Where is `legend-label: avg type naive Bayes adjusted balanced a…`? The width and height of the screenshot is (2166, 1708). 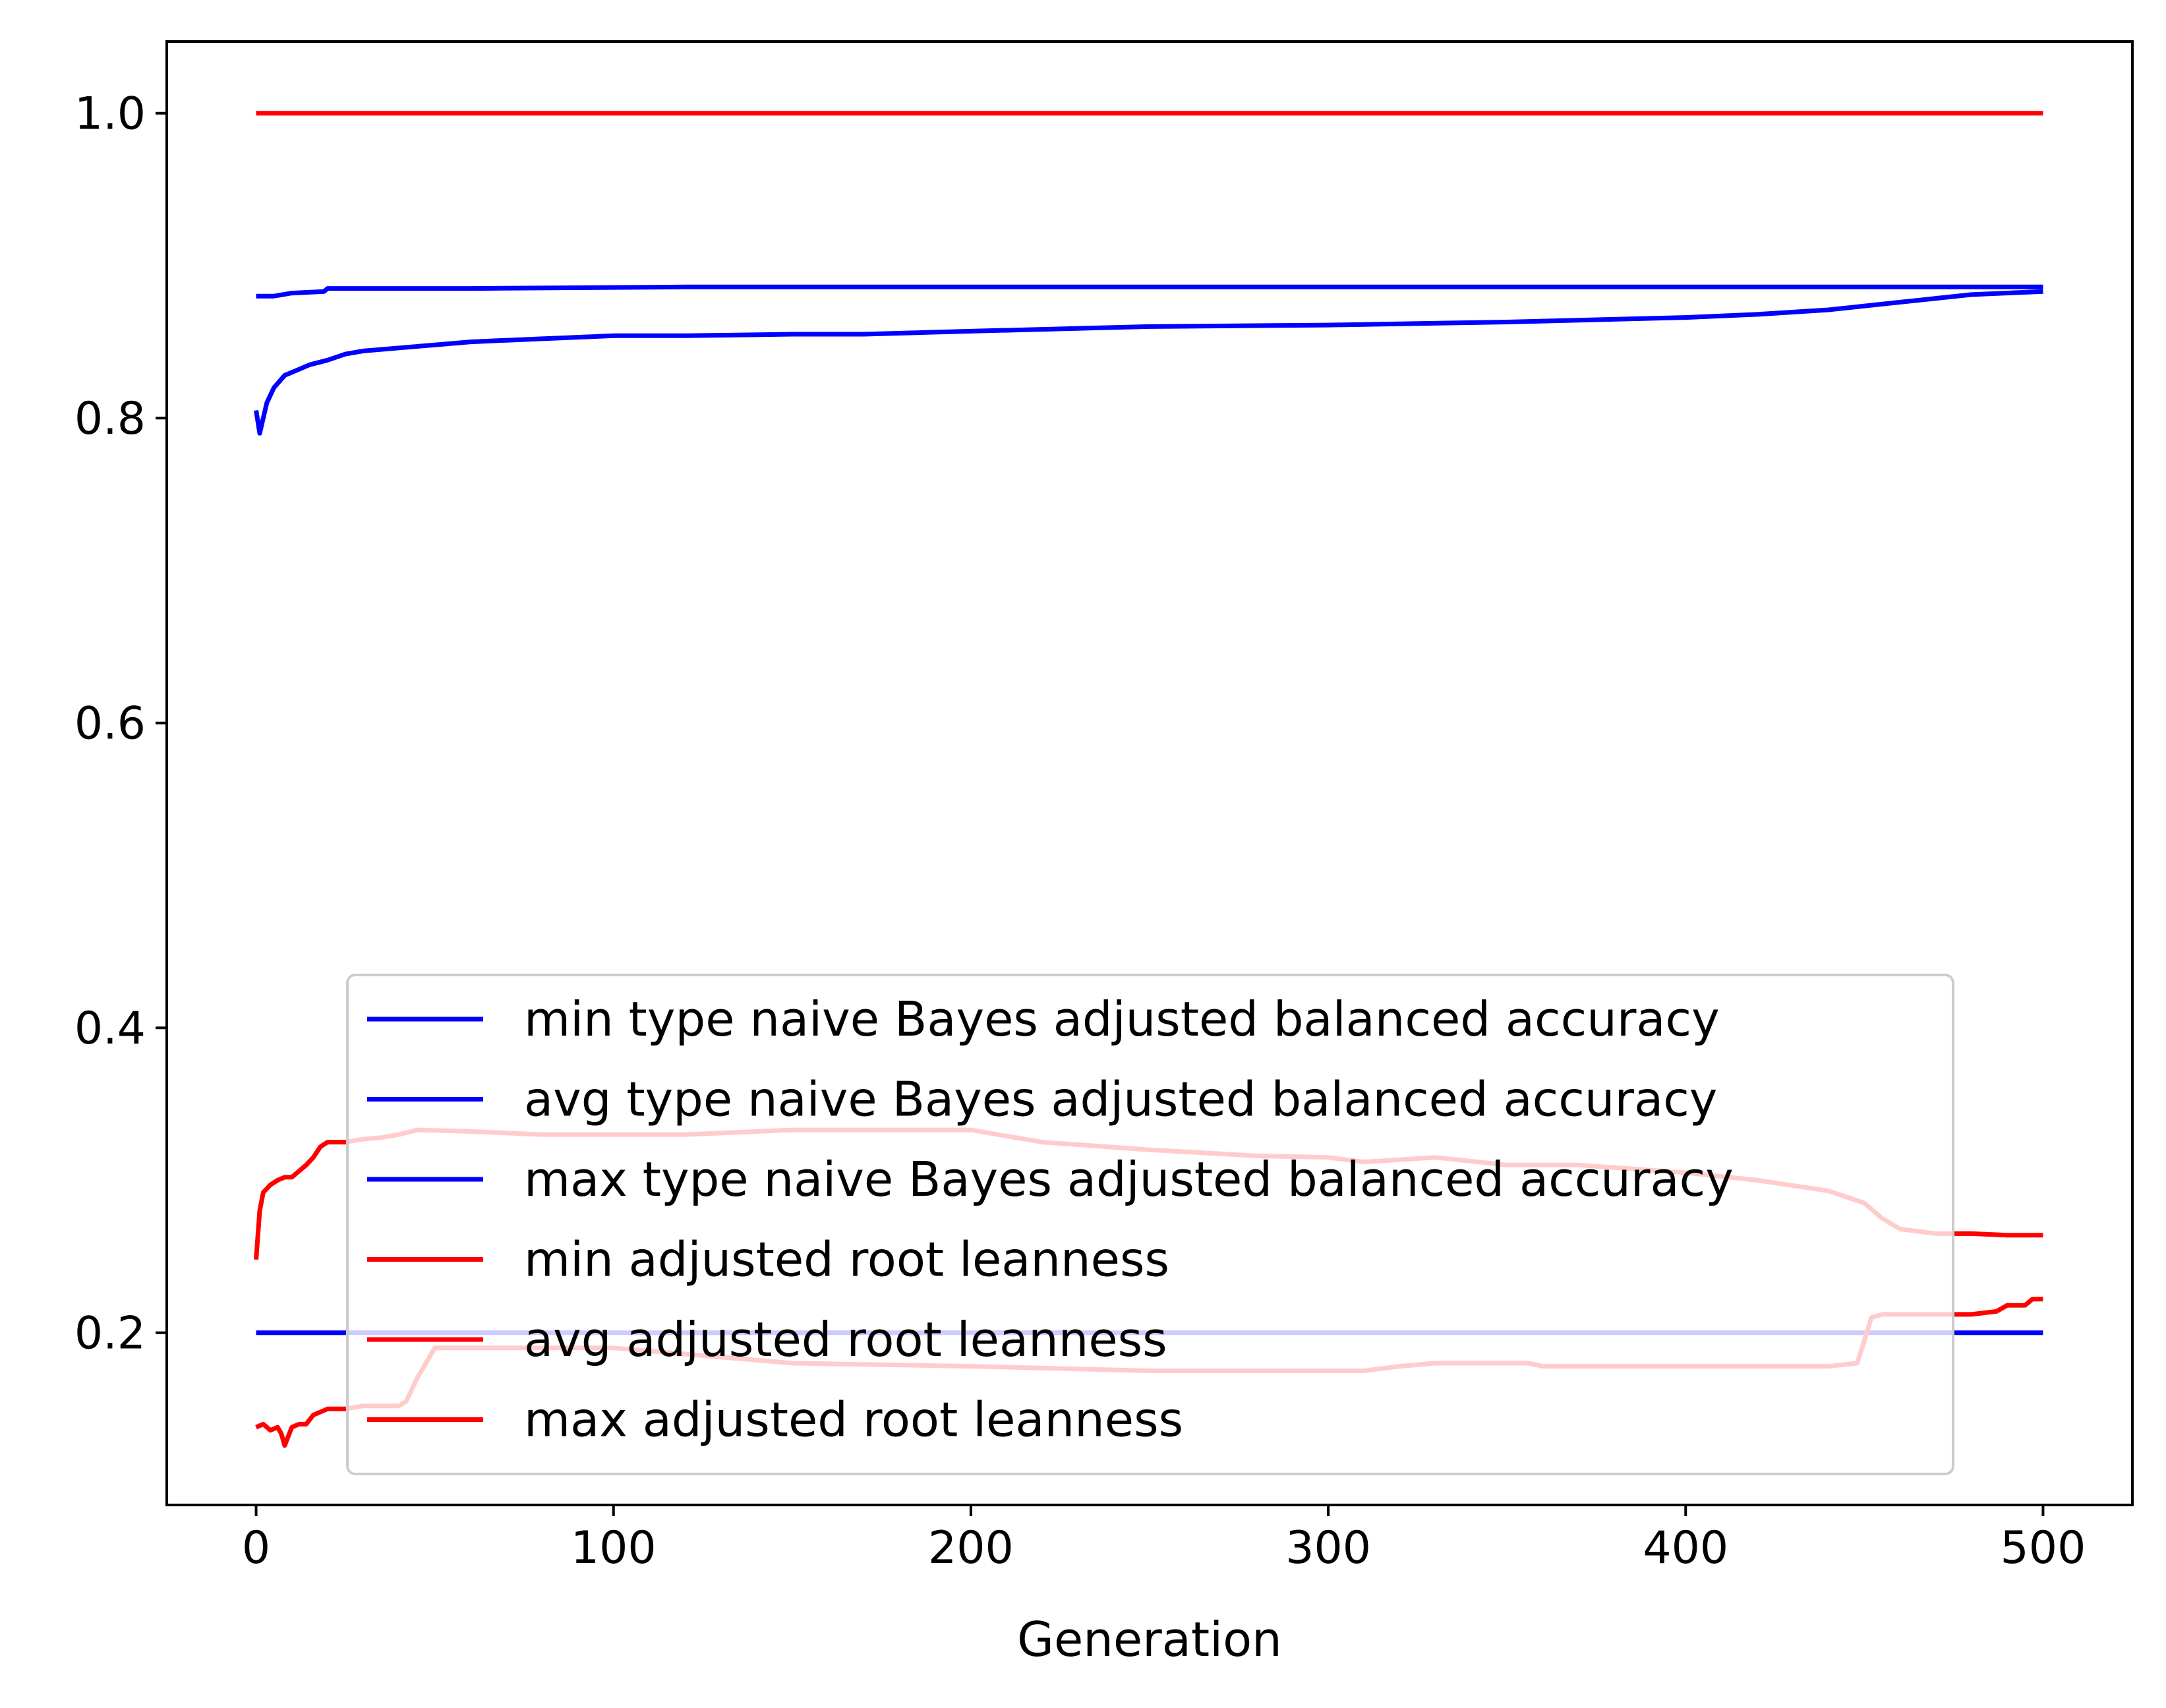 legend-label: avg type naive Bayes adjusted balanced a… is located at coordinates (1120, 1099).